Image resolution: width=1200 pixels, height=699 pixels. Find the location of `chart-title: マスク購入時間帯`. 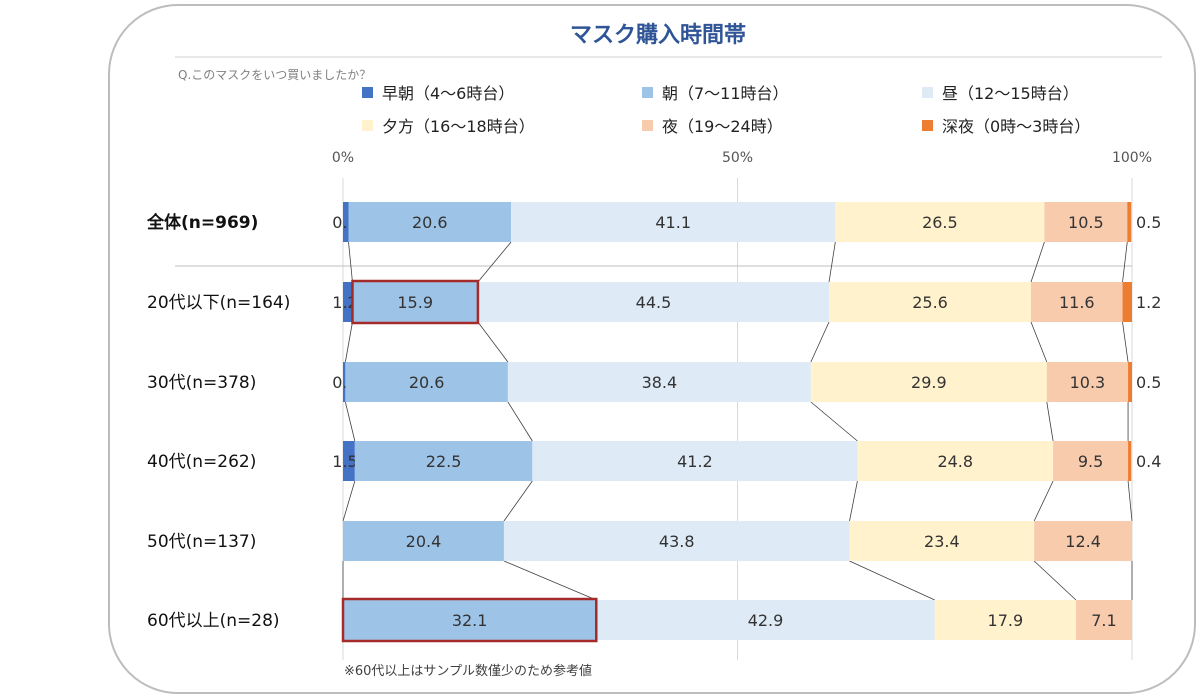

chart-title: マスク購入時間帯 is located at coordinates (658, 35).